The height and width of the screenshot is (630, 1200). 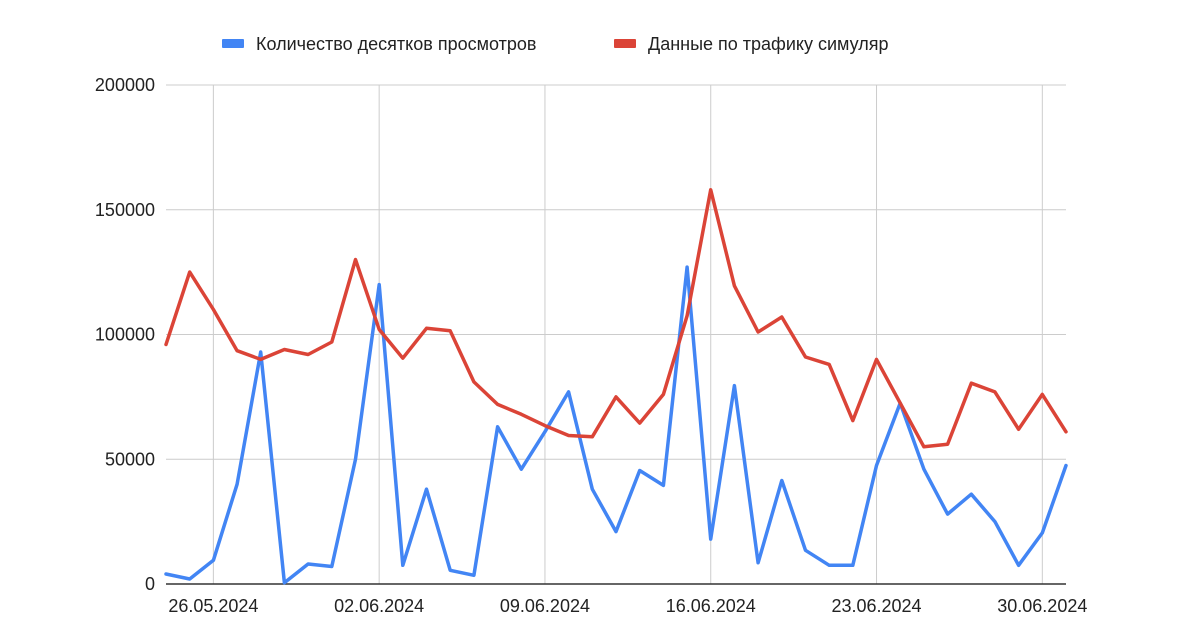 What do you see at coordinates (768, 44) in the screenshot?
I see `legend-label-2: Данные по трафику симуляр` at bounding box center [768, 44].